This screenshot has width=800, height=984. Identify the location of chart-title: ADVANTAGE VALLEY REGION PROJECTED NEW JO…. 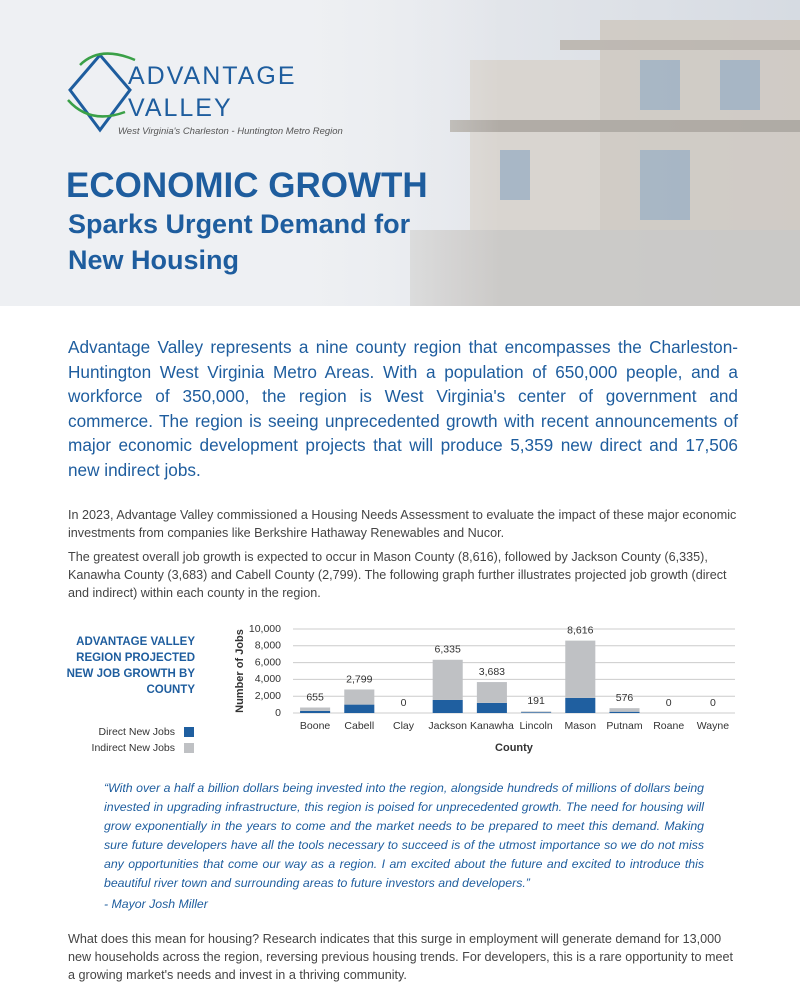
(130, 666).